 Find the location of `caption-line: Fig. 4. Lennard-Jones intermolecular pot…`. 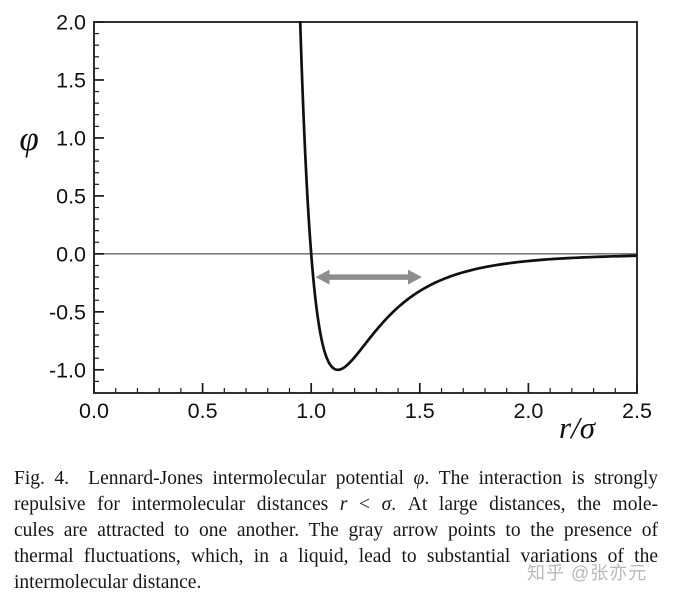

caption-line: Fig. 4. Lennard-Jones intermolecular pot… is located at coordinates (336, 478).